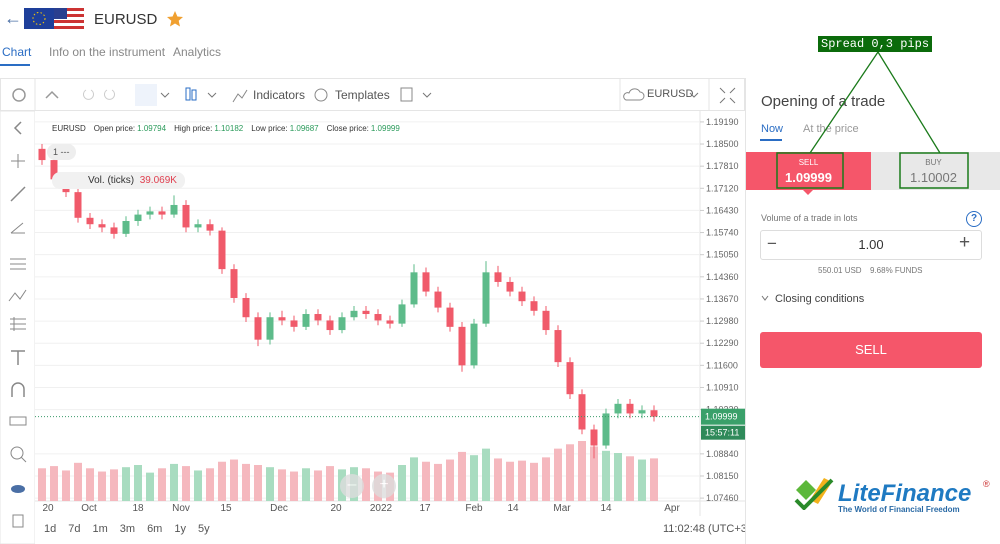 The width and height of the screenshot is (1000, 544). What do you see at coordinates (871, 350) in the screenshot?
I see `sell-button: SELL` at bounding box center [871, 350].